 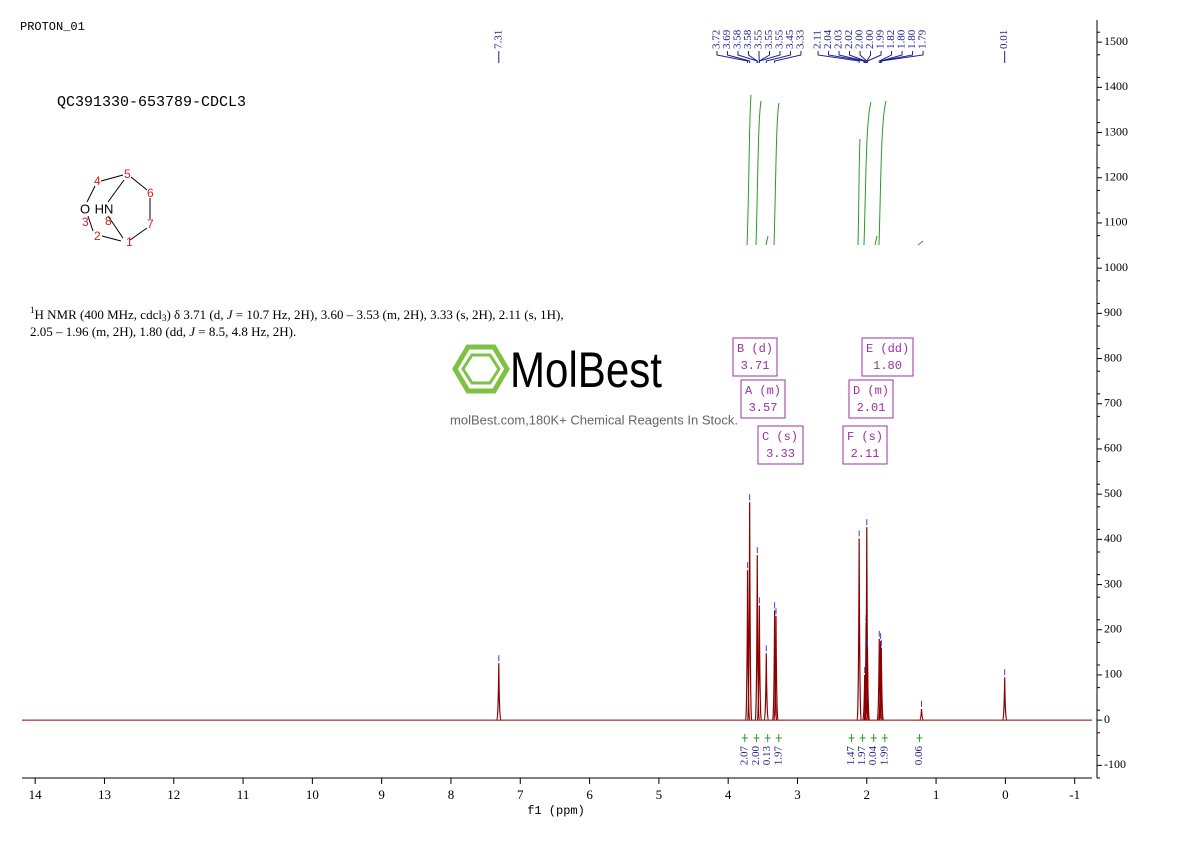 I want to click on peak-label: 0.01, so click(x=1004, y=39).